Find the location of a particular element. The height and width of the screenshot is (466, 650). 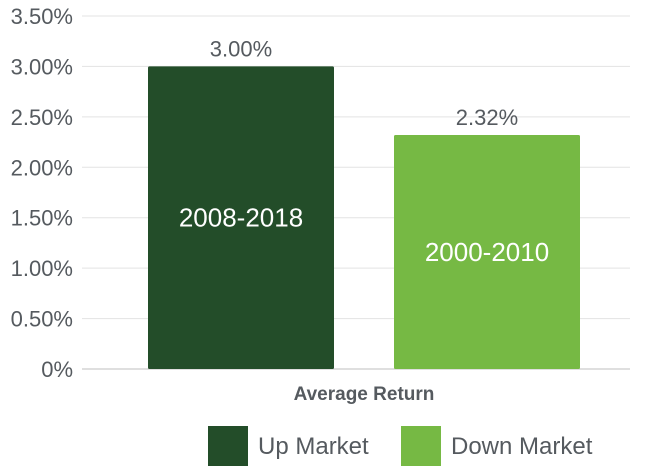

y-tick-label: 1.00% is located at coordinates (42, 268).